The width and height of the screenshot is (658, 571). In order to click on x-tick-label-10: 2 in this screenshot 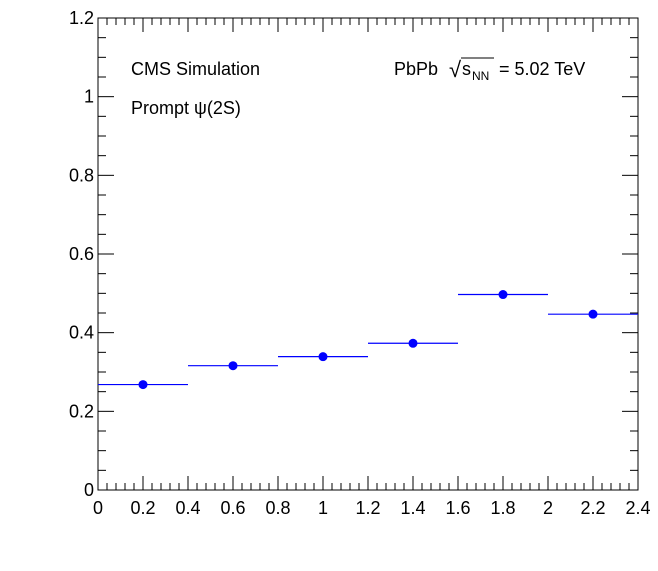, I will do `click(548, 508)`.